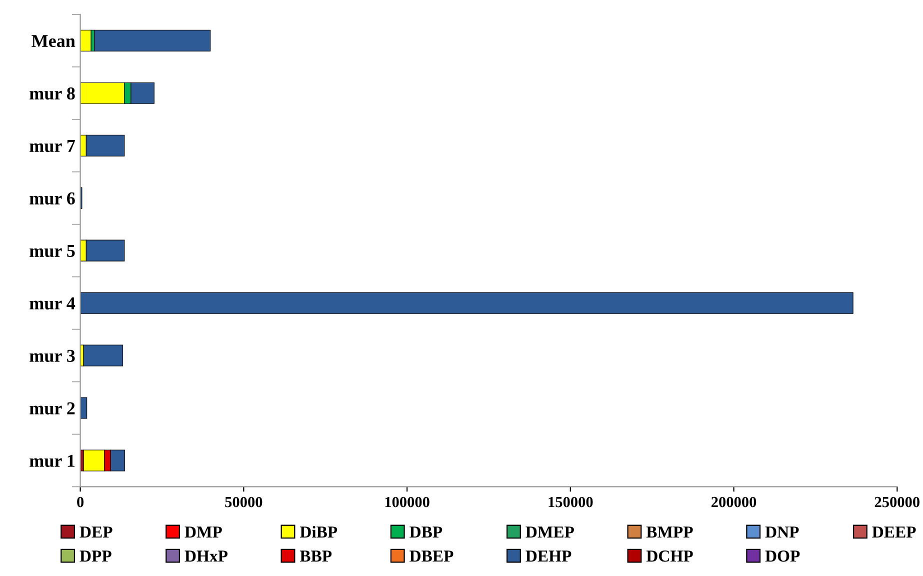 Image resolution: width=923 pixels, height=576 pixels. Describe the element at coordinates (52, 356) in the screenshot. I see `y-tick-label: mur 3` at that location.